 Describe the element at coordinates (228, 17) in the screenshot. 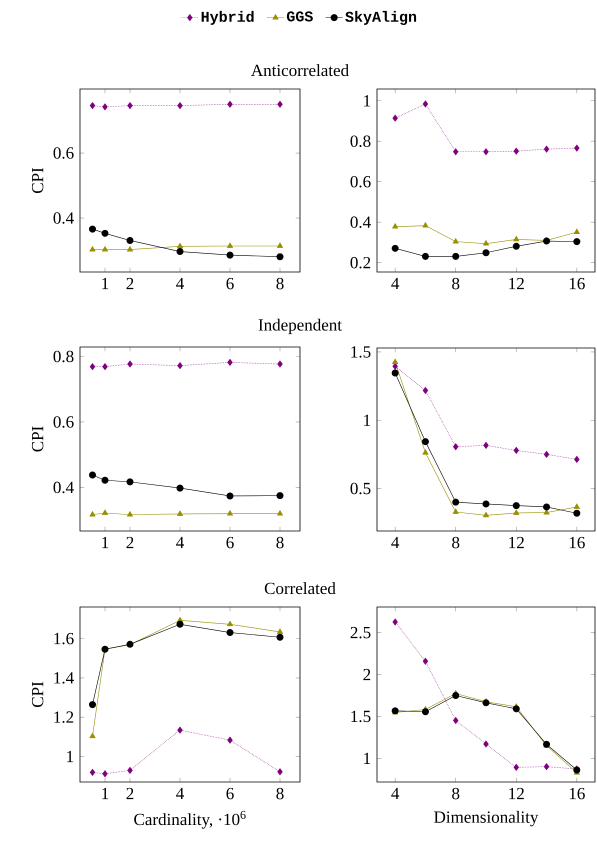

I see `legend-label: Hybrid` at that location.